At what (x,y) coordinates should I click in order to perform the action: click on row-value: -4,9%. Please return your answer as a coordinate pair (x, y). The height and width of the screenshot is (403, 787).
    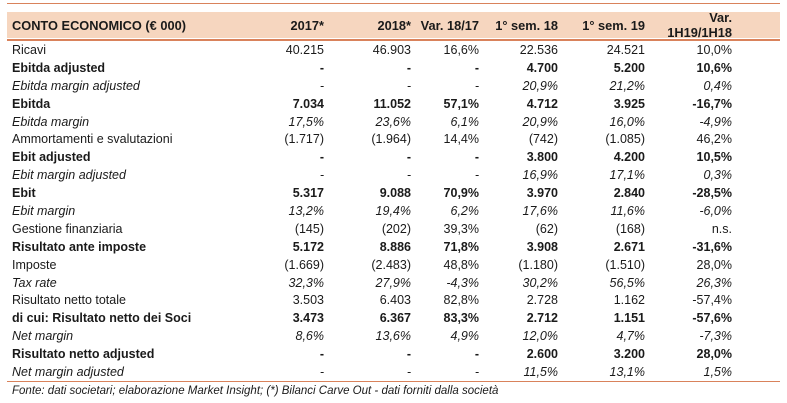
    Looking at the image, I should click on (715, 121).